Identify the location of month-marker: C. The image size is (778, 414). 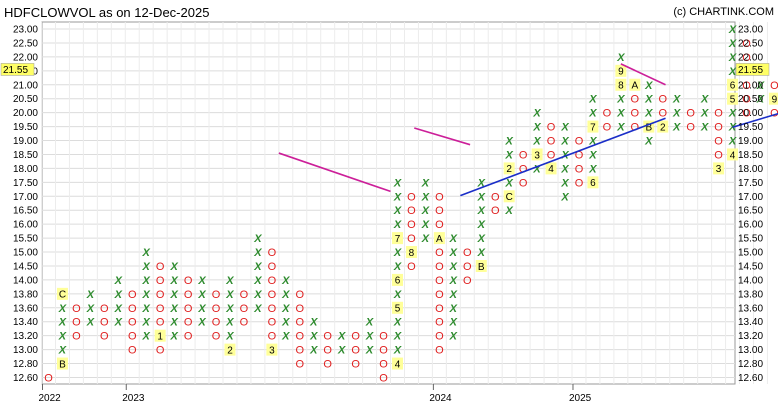
(62, 295).